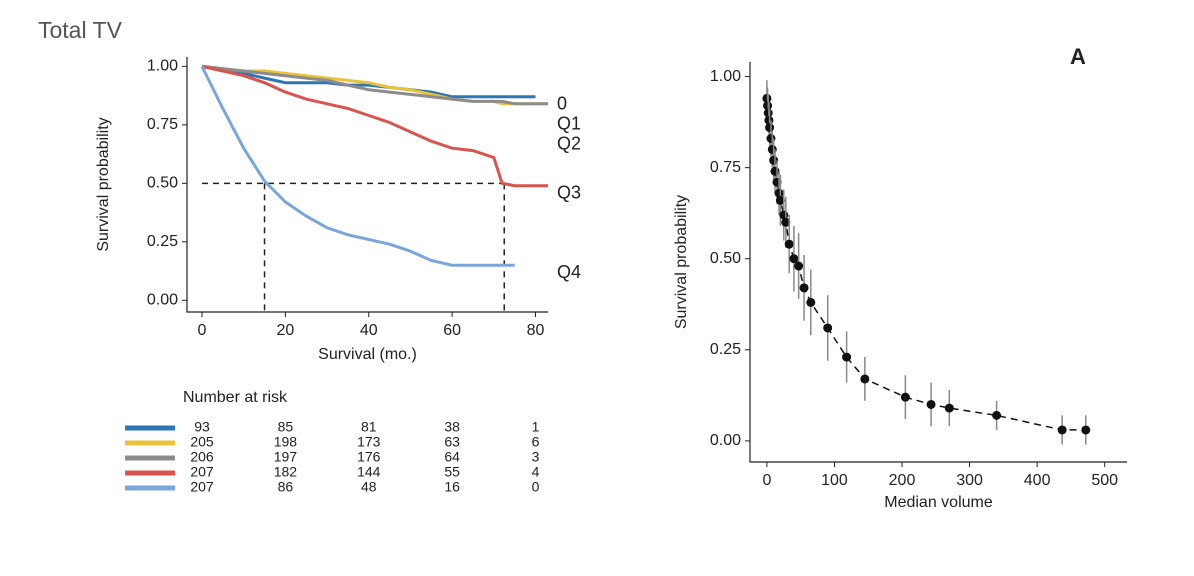  I want to click on risk-count: 176, so click(369, 457).